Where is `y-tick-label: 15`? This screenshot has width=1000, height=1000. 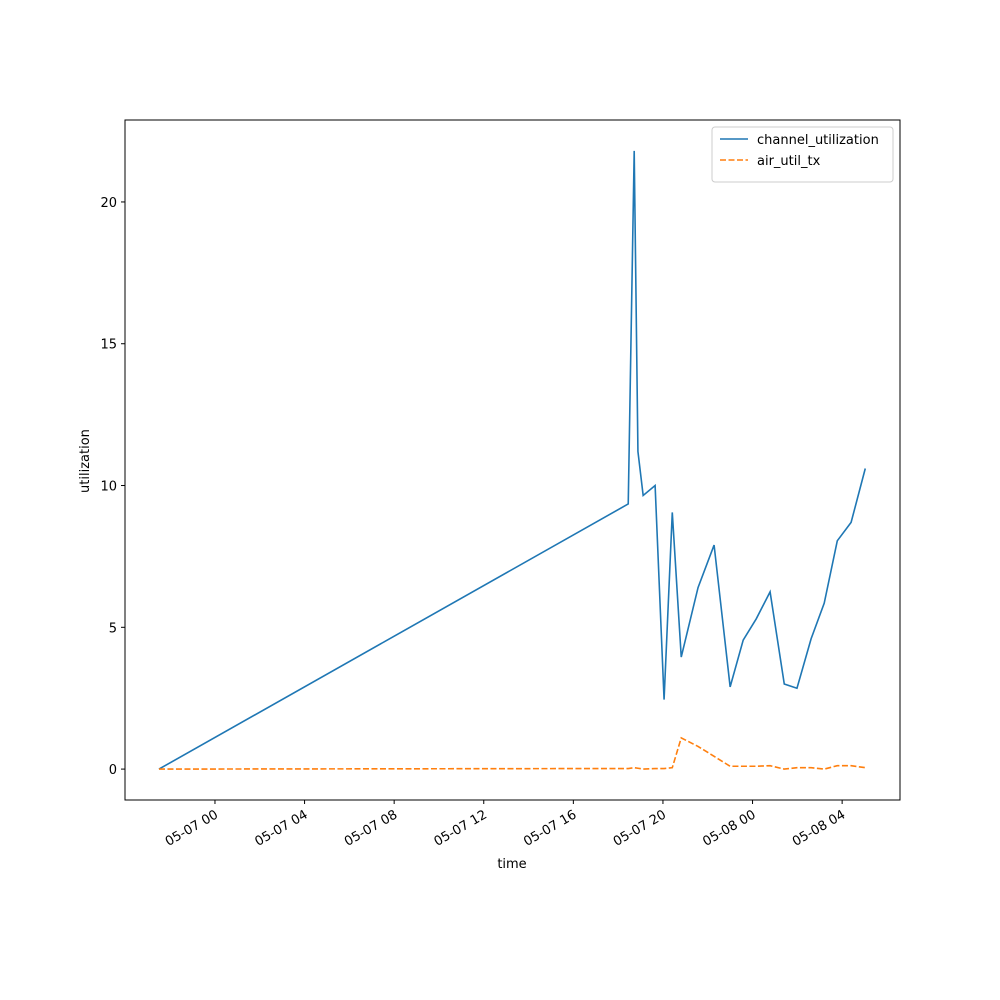 y-tick-label: 15 is located at coordinates (108, 345).